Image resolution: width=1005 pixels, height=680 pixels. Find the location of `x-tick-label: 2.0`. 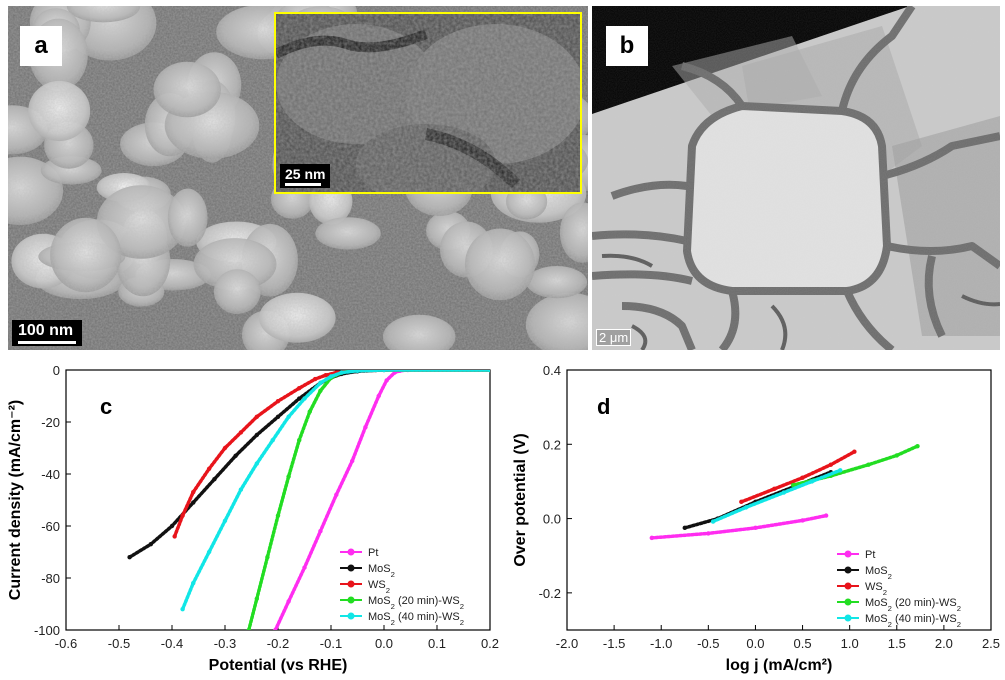

x-tick-label: 2.0 is located at coordinates (944, 643).